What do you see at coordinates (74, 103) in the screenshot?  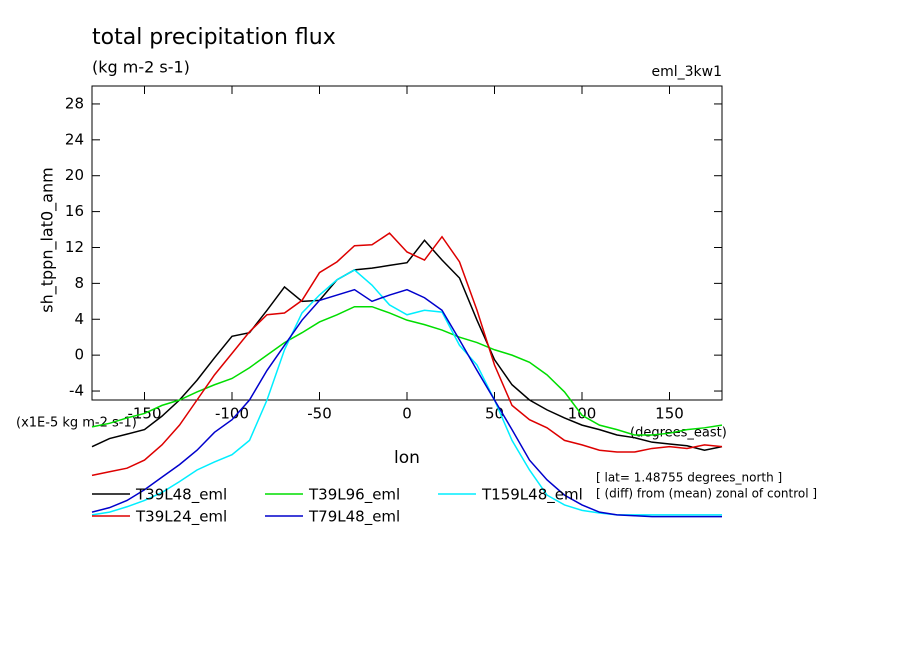 I see `y-tick-label: 28` at bounding box center [74, 103].